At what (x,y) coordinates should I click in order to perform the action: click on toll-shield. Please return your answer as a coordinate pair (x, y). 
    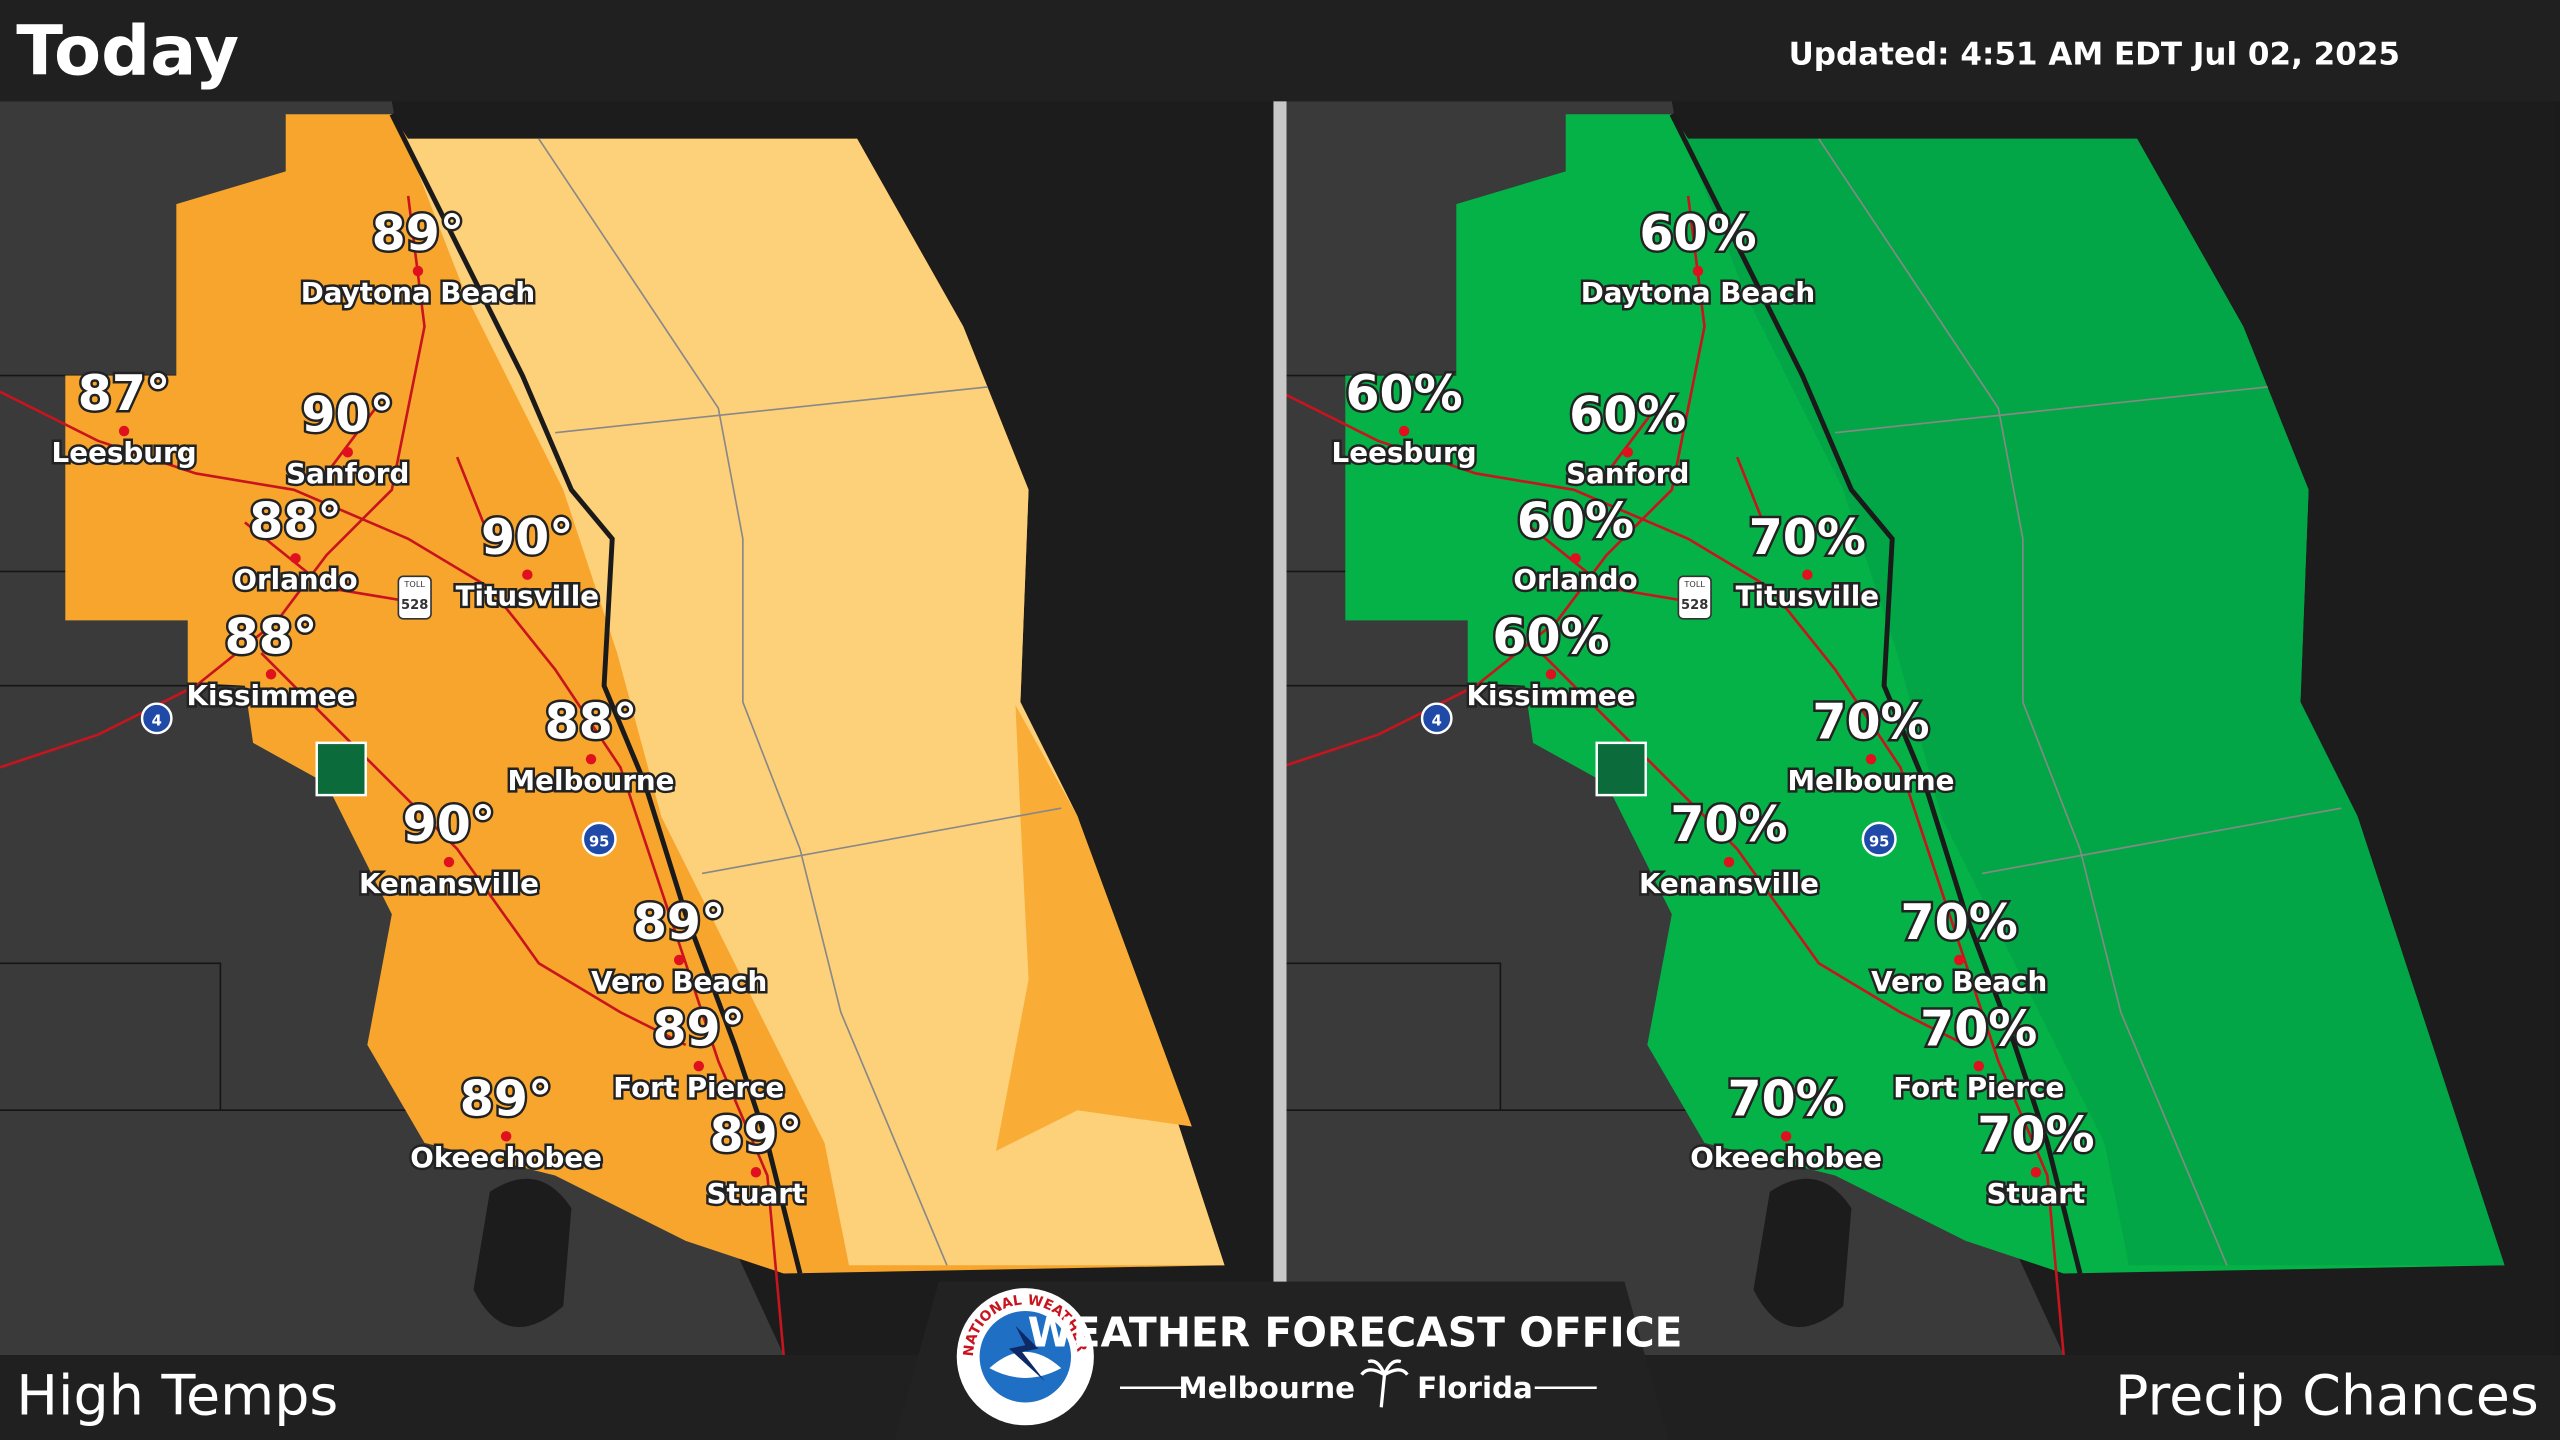
    Looking at the image, I should click on (1694, 597).